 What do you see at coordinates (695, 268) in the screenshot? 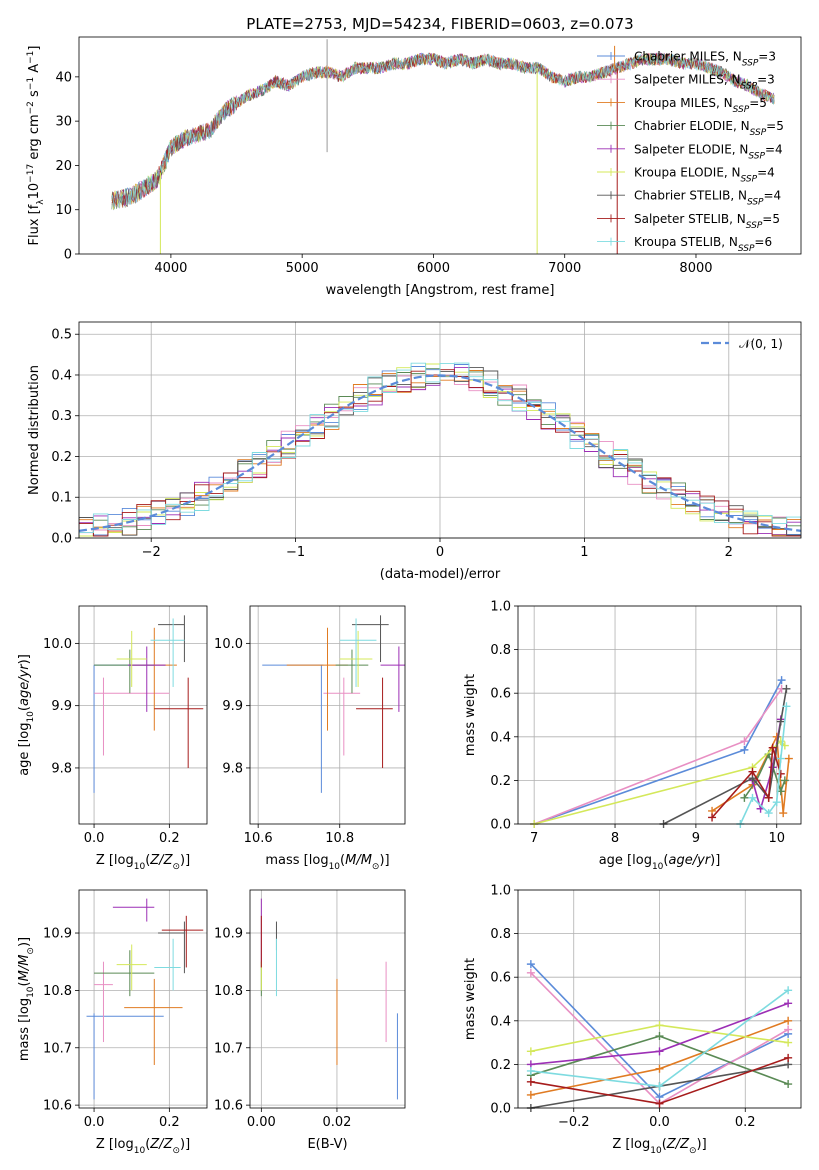
I see `x-tick-label: 8000` at bounding box center [695, 268].